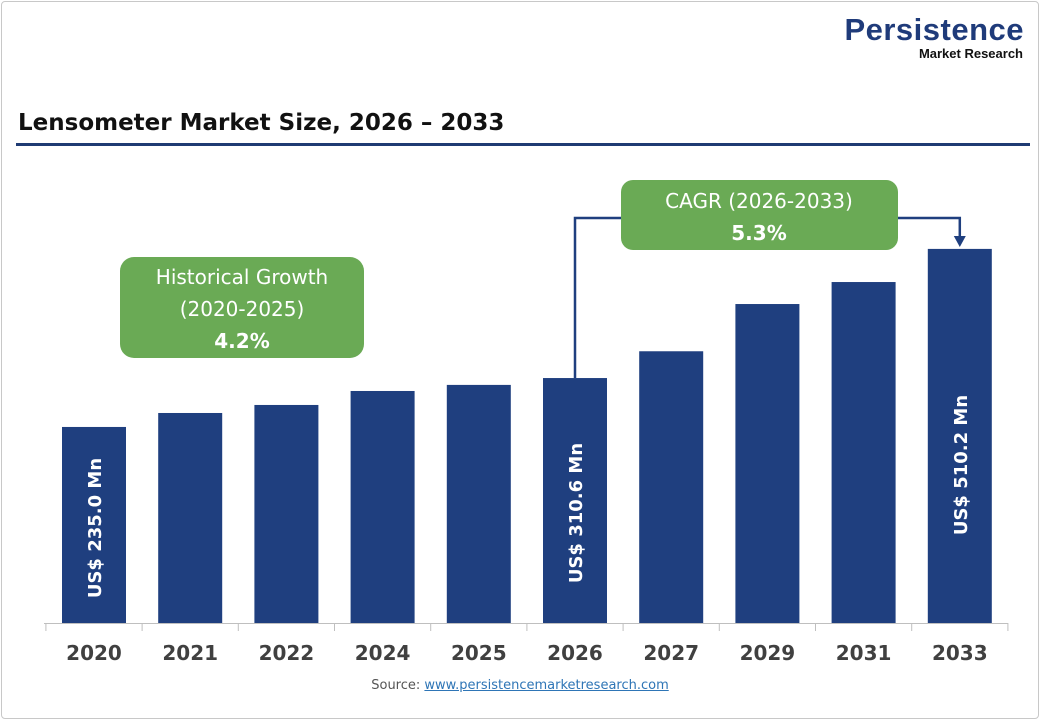  Describe the element at coordinates (758, 233) in the screenshot. I see `cagr-value: 5.3%` at that location.